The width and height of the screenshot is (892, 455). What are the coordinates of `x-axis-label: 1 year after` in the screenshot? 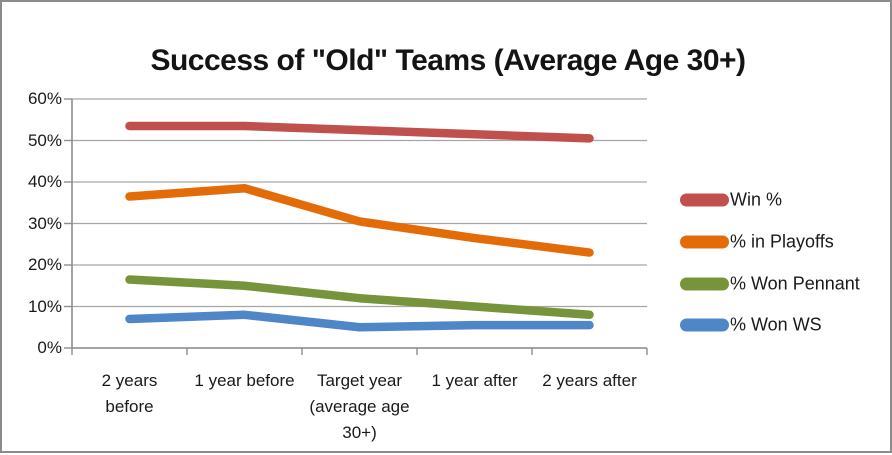 It's located at (474, 380).